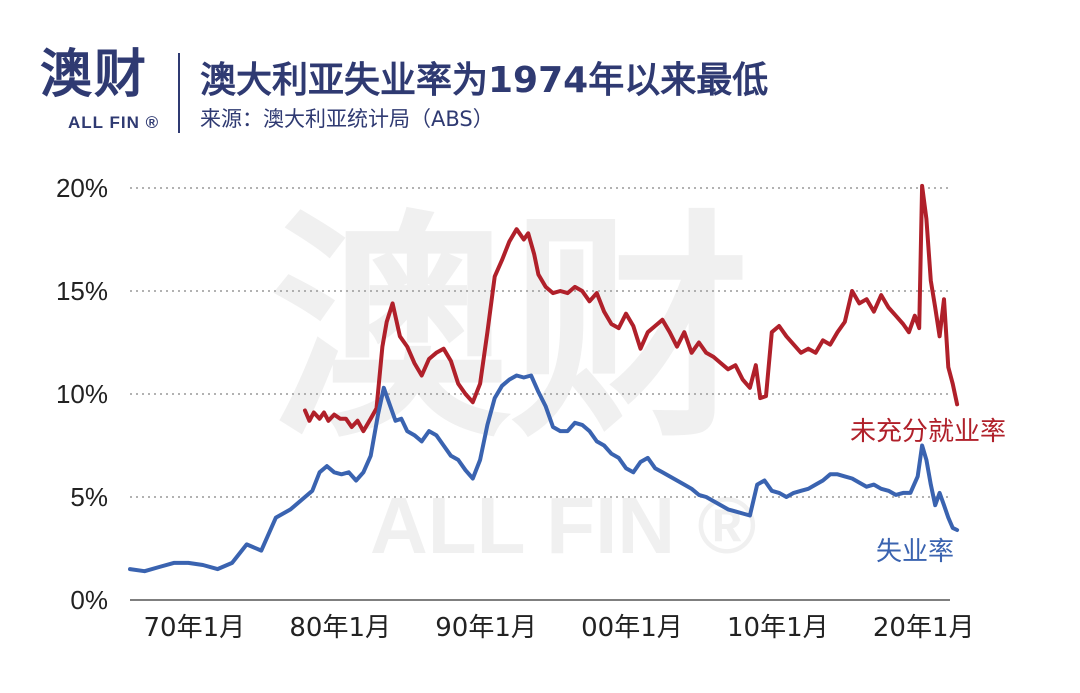 The width and height of the screenshot is (1080, 693). Describe the element at coordinates (340, 628) in the screenshot. I see `x-tick-label: 80年1月` at that location.